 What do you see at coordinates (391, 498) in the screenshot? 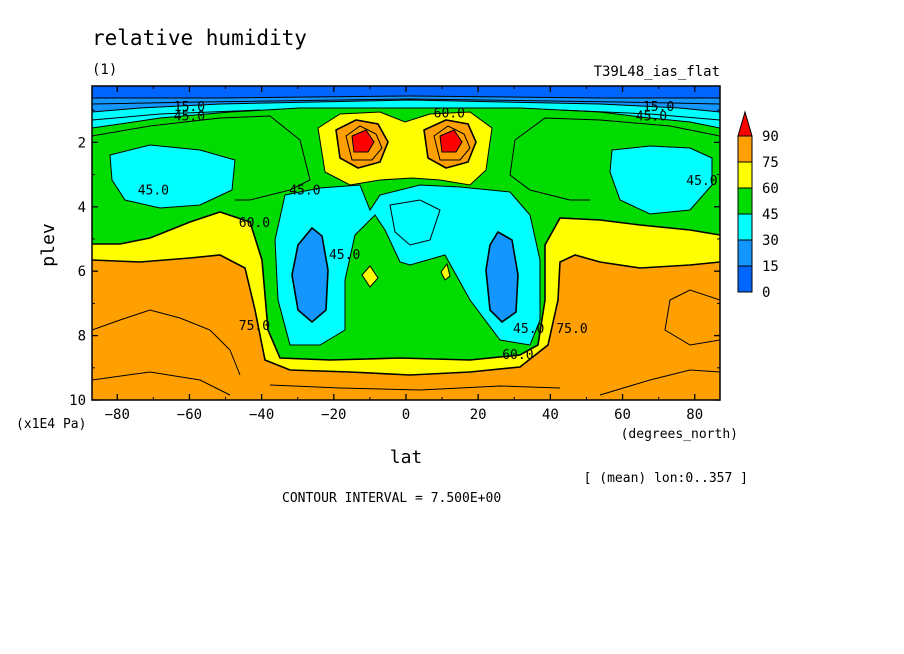
I see `contour-interval-note: CONTOUR INTERVAL = 7.500E+00` at bounding box center [391, 498].